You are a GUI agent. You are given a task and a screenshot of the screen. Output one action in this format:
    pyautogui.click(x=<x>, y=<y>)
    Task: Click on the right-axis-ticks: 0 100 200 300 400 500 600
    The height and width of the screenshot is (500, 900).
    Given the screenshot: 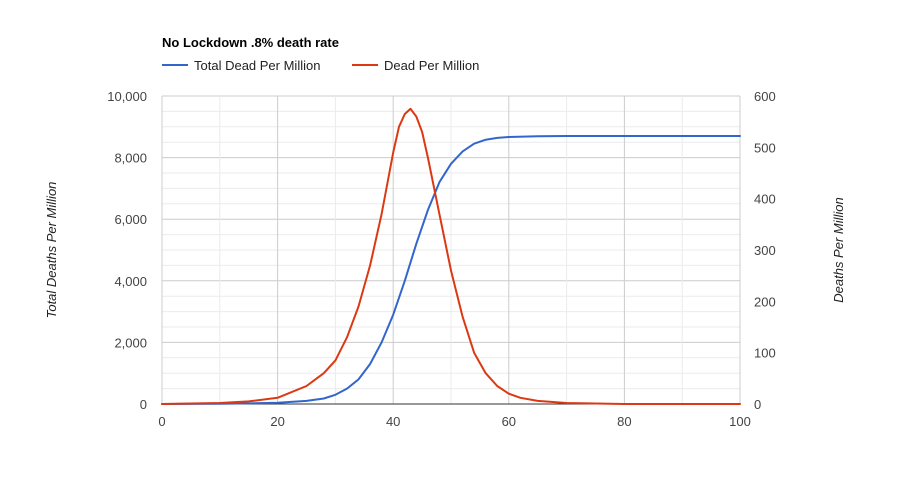 What is the action you would take?
    pyautogui.click(x=765, y=250)
    